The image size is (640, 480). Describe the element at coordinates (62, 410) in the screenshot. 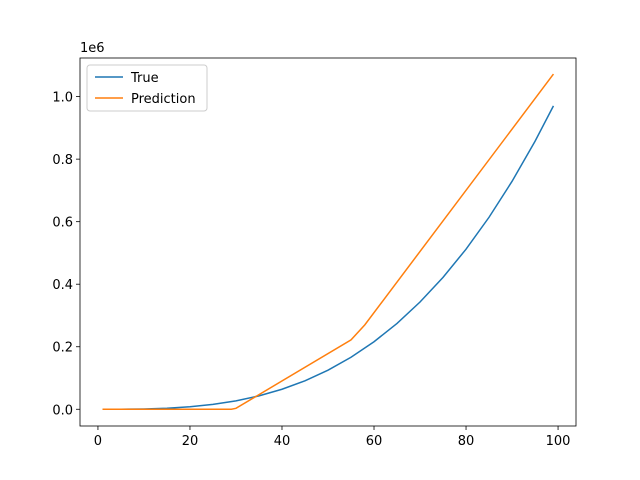

I see `y-tick-label: 0.0` at that location.